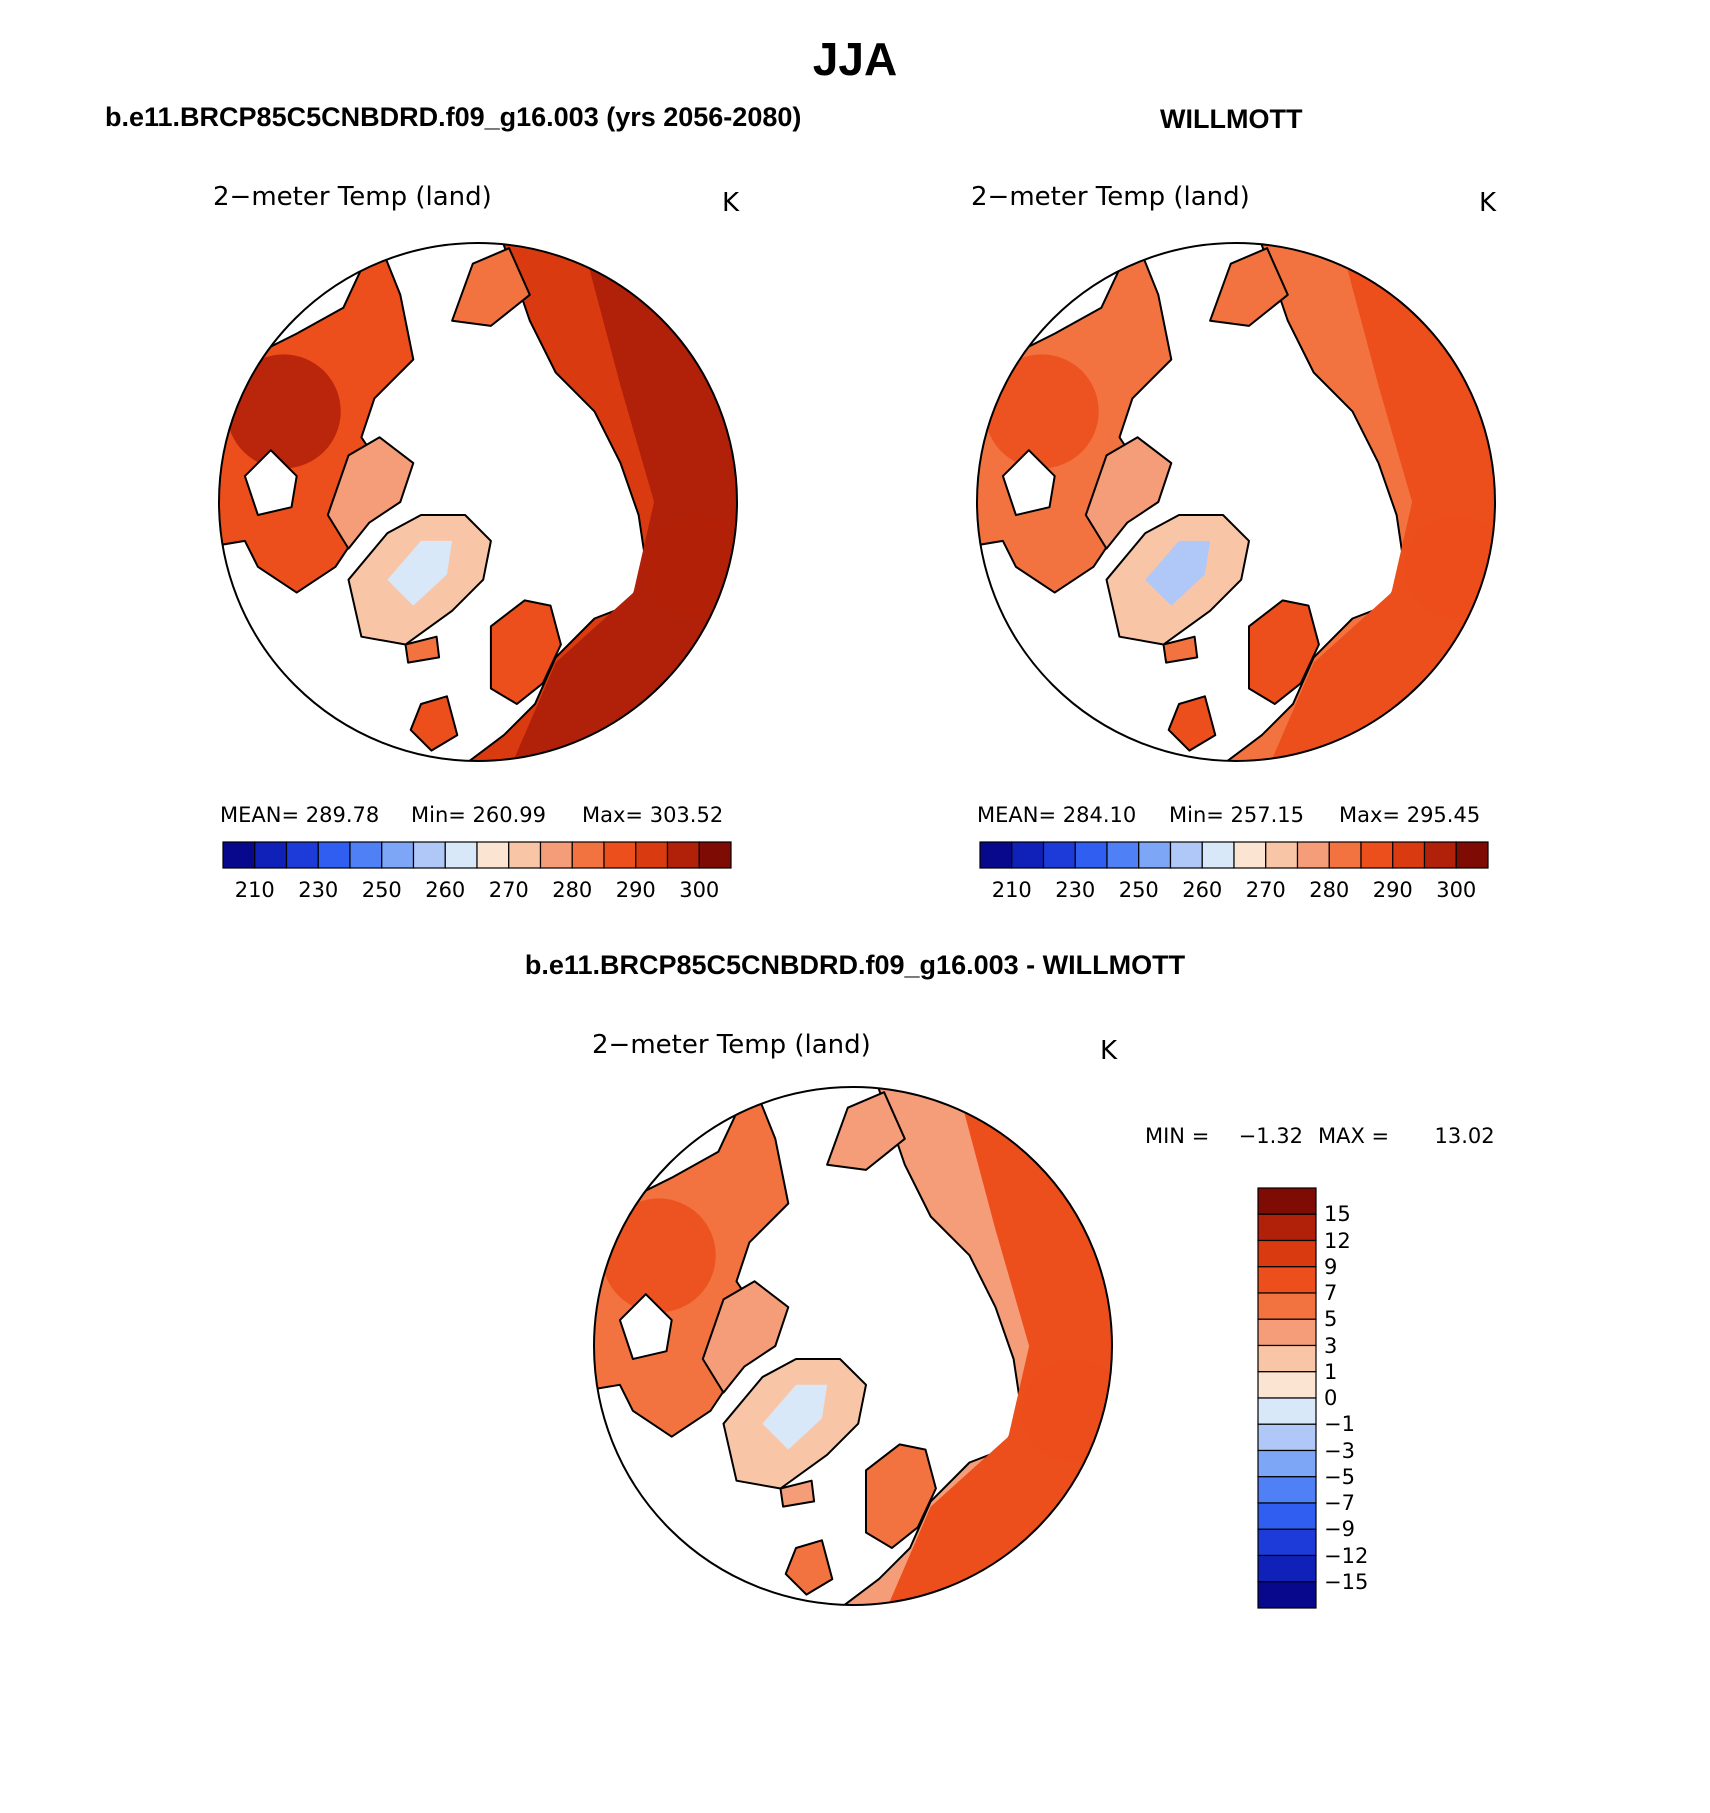 The width and height of the screenshot is (1710, 1813). What do you see at coordinates (1488, 203) in the screenshot?
I see `panel-2-units: K` at bounding box center [1488, 203].